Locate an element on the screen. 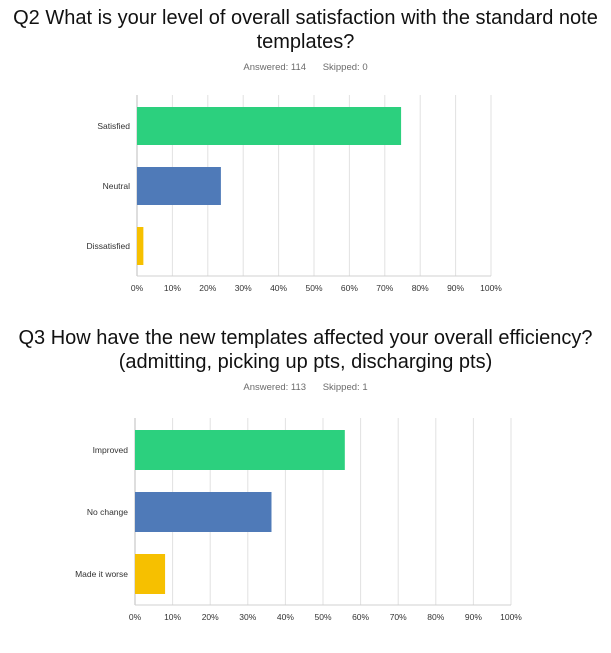  q2-bar-dissatisfied is located at coordinates (140, 246).